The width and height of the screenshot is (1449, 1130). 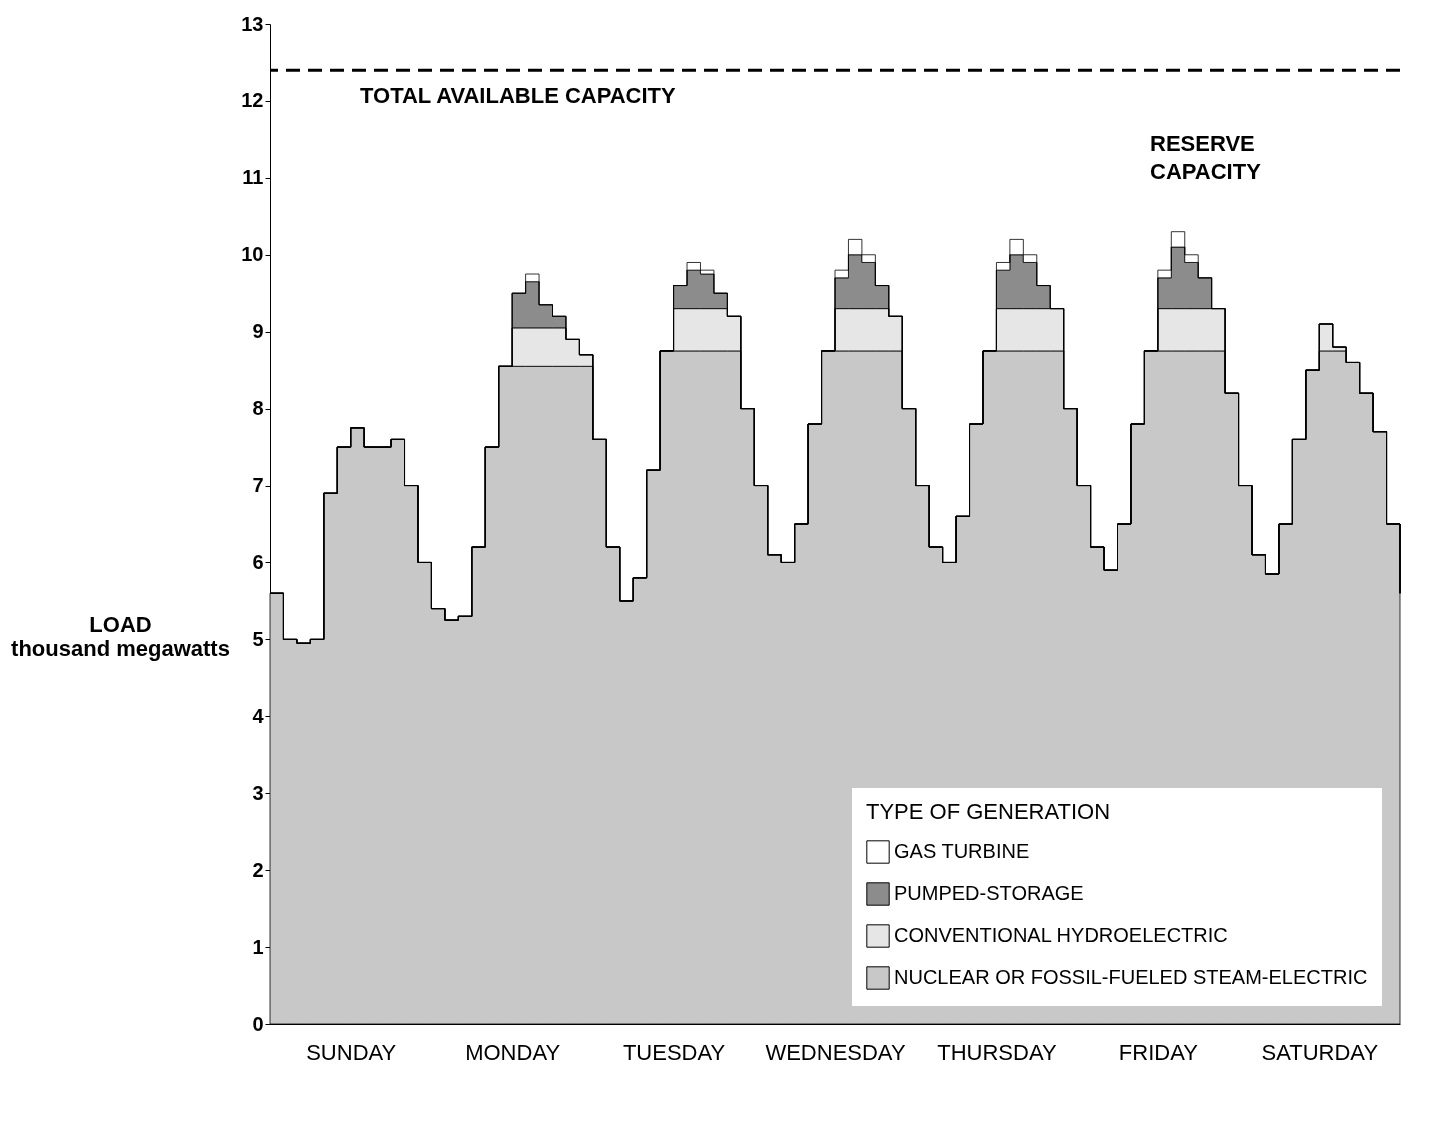 What do you see at coordinates (258, 869) in the screenshot?
I see `y-tick-label: 2` at bounding box center [258, 869].